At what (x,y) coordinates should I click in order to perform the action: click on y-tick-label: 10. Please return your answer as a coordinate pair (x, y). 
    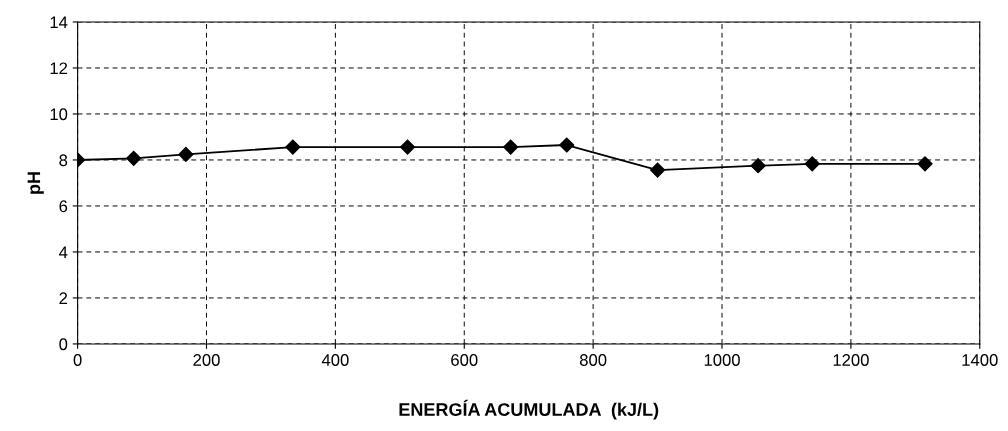
    Looking at the image, I should click on (59, 114).